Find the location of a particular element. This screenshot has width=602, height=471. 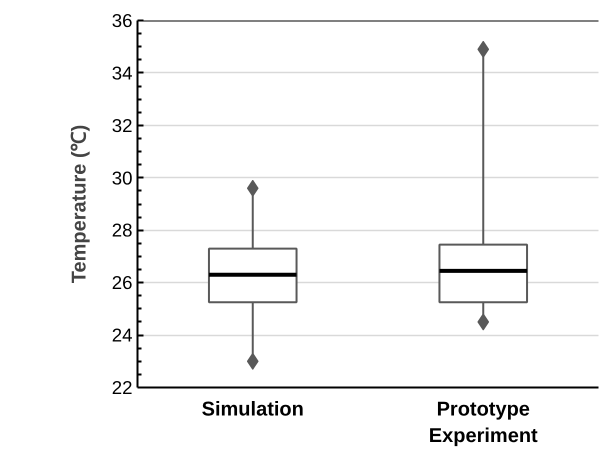

y-tick-label: 34 is located at coordinates (122, 73).